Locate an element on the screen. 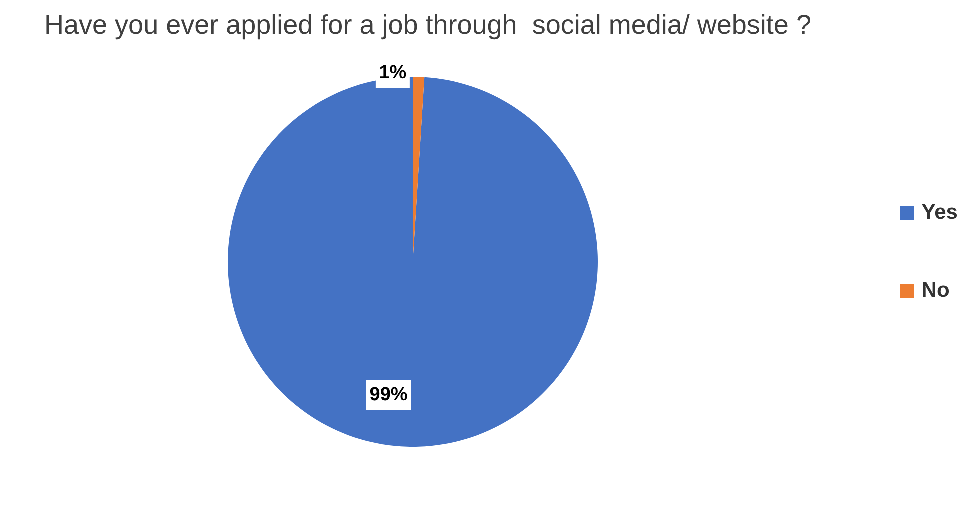 The height and width of the screenshot is (508, 977). data-label: 1% is located at coordinates (393, 73).